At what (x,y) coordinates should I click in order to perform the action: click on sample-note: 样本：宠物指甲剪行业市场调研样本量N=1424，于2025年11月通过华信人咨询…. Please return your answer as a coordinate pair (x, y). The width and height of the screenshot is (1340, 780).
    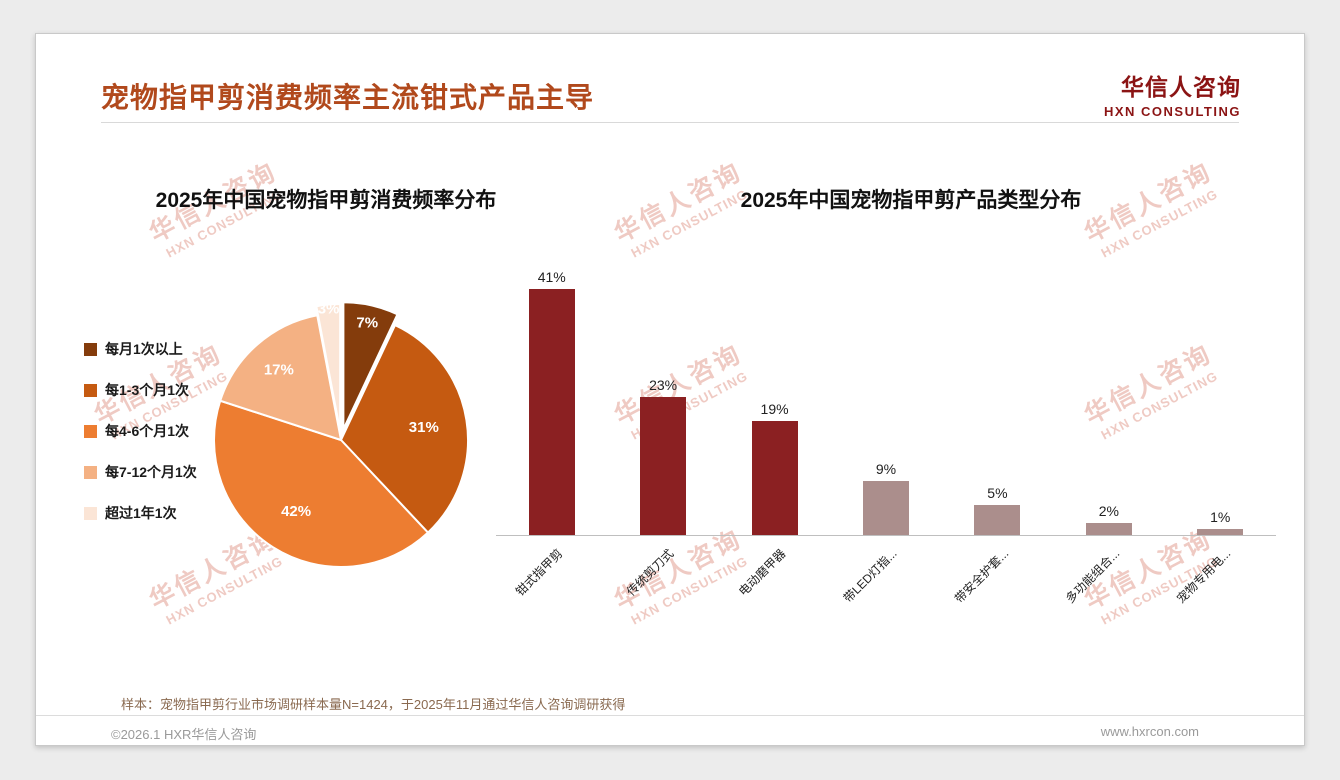
    Looking at the image, I should click on (373, 704).